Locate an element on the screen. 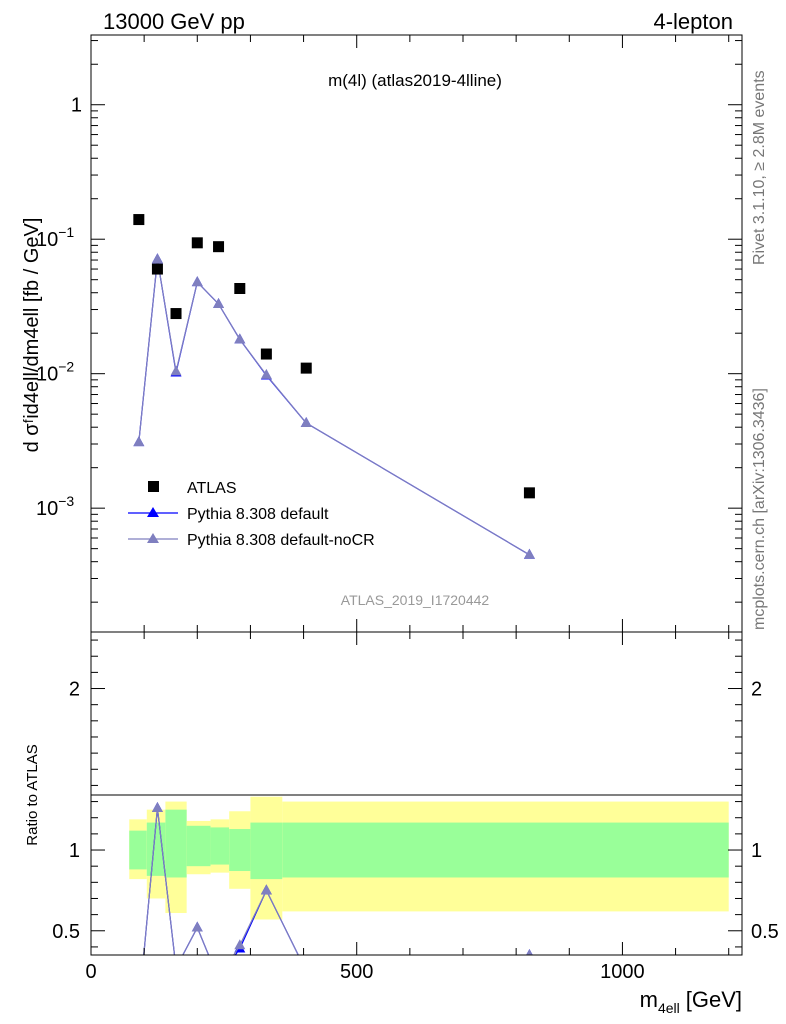  mcplots-label: mcplots.cern.ch [arXiv:1306.3436] is located at coordinates (759, 509).